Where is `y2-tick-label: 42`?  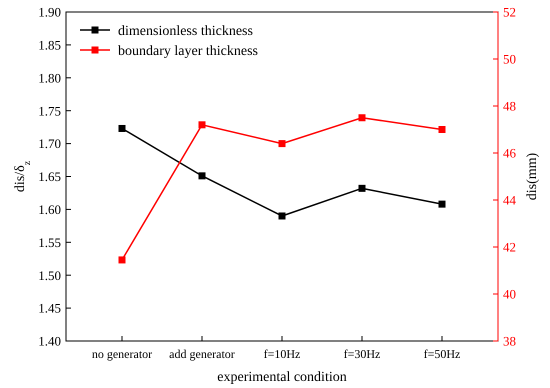 y2-tick-label: 42 is located at coordinates (509, 247).